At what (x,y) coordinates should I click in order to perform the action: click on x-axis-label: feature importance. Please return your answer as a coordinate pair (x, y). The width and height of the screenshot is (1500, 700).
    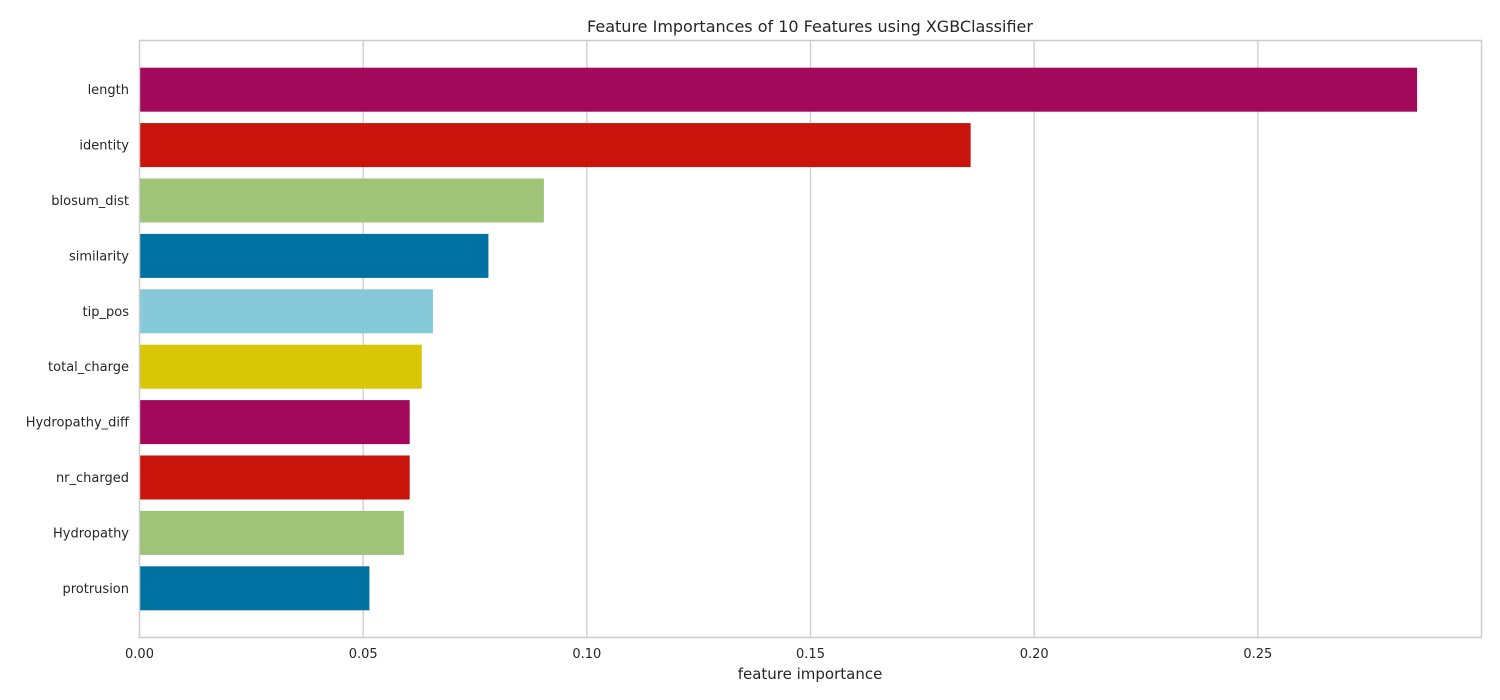
    Looking at the image, I should click on (810, 674).